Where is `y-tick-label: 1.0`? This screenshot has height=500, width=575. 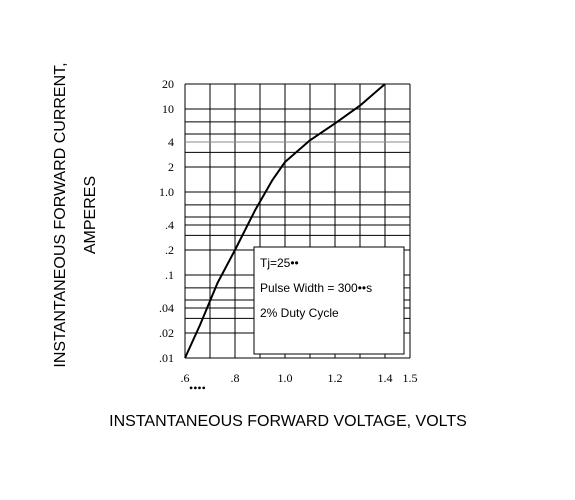 y-tick-label: 1.0 is located at coordinates (166, 192).